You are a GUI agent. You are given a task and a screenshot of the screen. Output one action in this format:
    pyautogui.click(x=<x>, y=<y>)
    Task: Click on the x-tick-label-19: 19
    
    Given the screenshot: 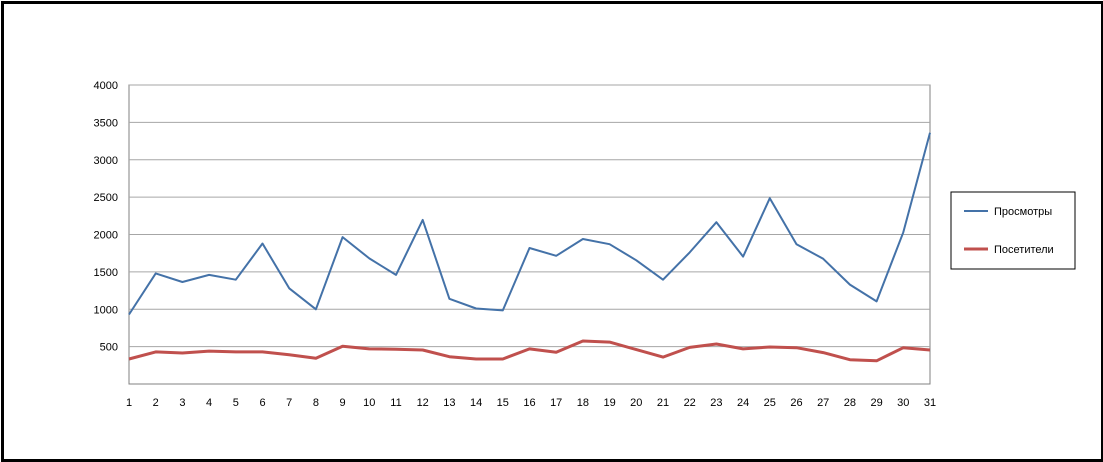 What is the action you would take?
    pyautogui.click(x=609, y=403)
    